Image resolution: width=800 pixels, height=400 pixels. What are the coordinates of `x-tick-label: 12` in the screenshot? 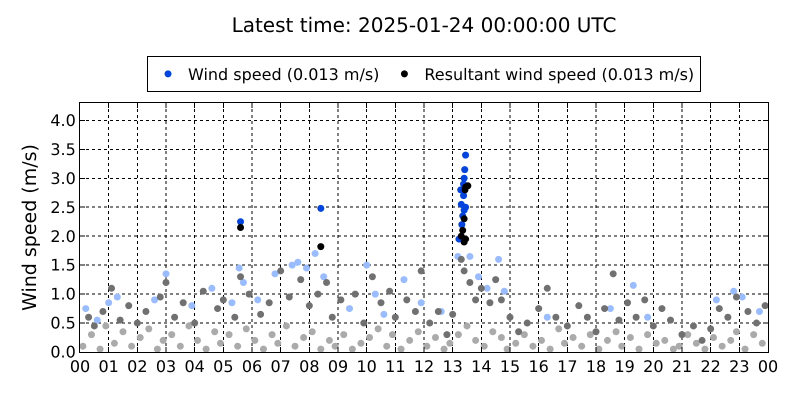 It's located at (424, 366).